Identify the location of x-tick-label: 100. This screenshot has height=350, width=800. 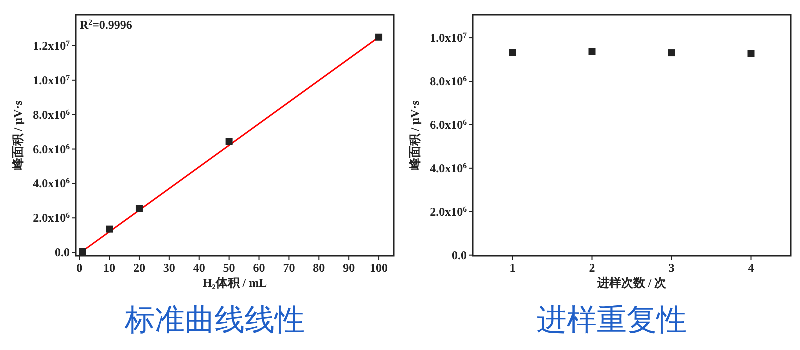
(379, 268).